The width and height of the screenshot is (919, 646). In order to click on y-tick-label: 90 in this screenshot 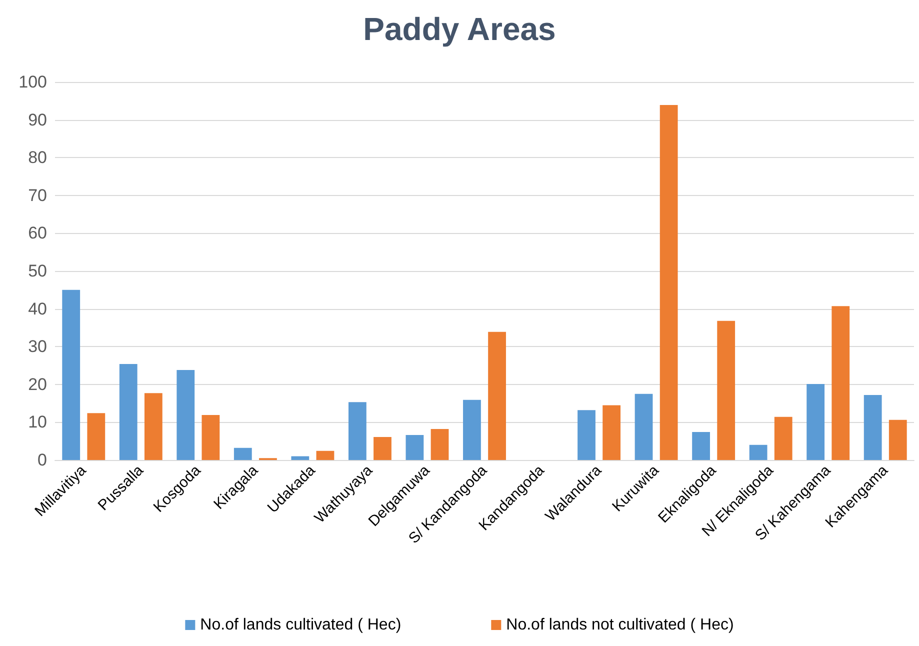, I will do `click(37, 120)`.